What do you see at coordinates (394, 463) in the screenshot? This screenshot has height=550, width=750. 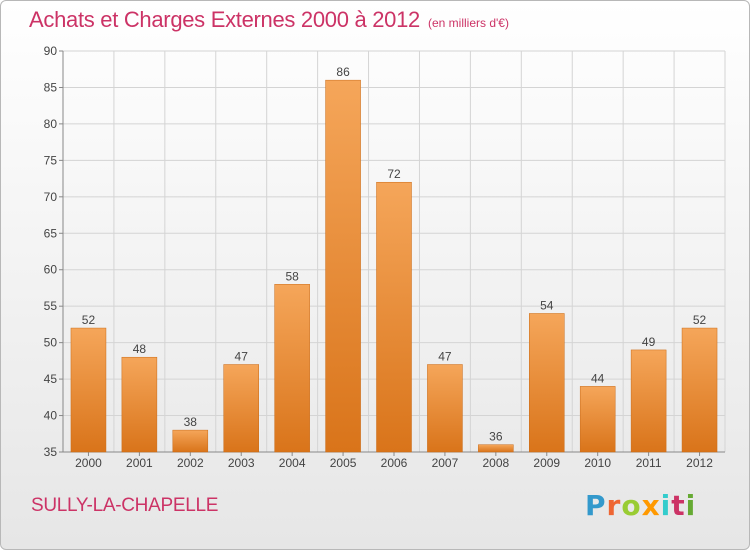 I see `x-tick-label-2006: 2006` at bounding box center [394, 463].